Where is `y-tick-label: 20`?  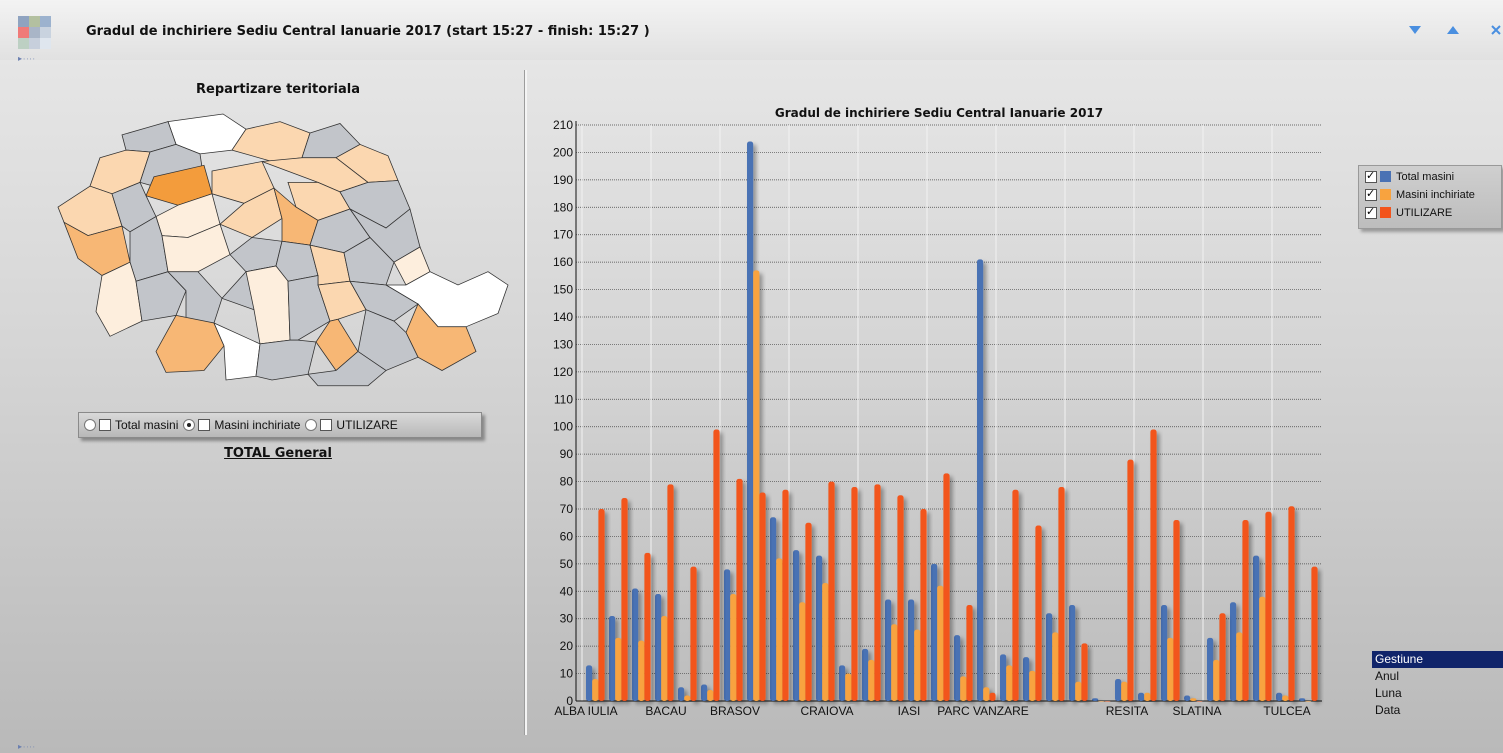
y-tick-label: 20 is located at coordinates (567, 646).